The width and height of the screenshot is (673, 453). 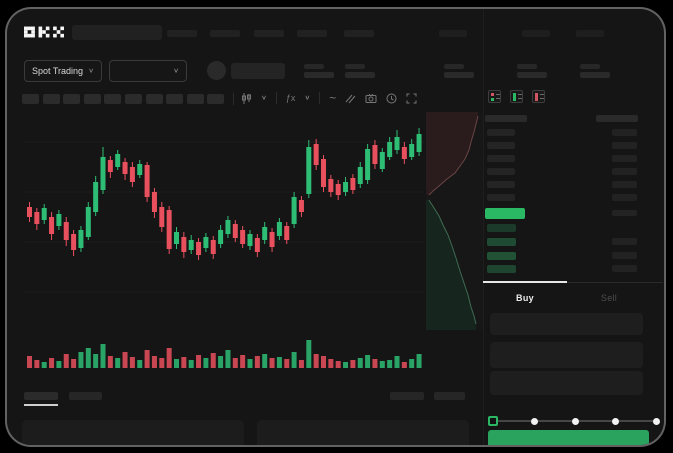 I want to click on okx-logo, so click(x=44, y=32).